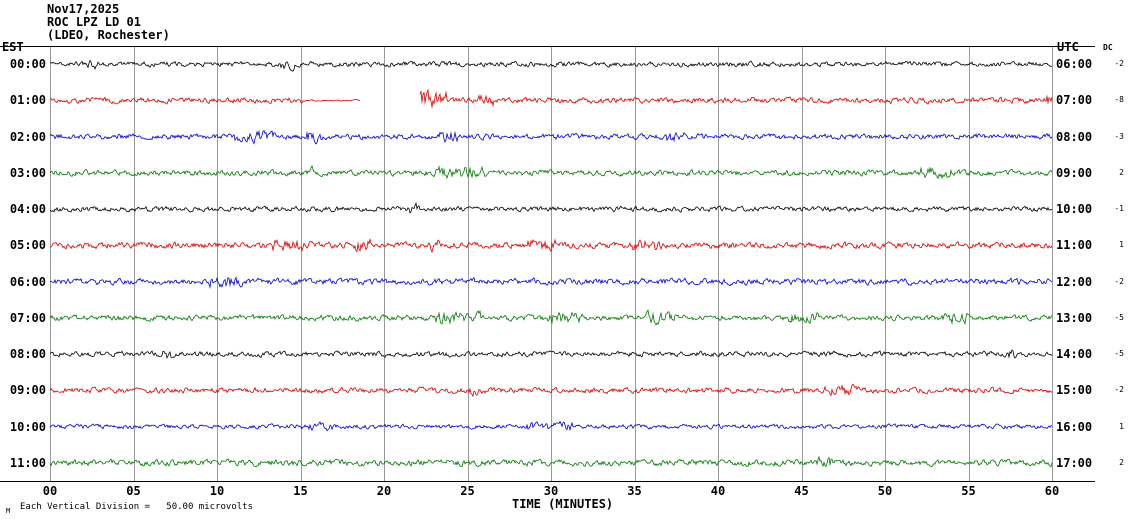 This screenshot has width=1130, height=519. Describe the element at coordinates (1074, 281) in the screenshot. I see `utc-hour-label: 12:00` at that location.